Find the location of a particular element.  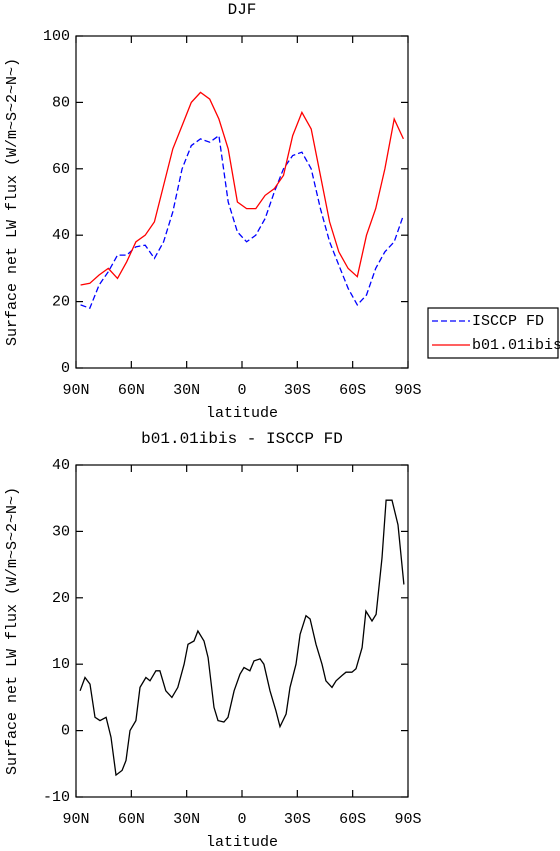

chart-title: b01.01ibis - ISCCP FD is located at coordinates (242, 439).